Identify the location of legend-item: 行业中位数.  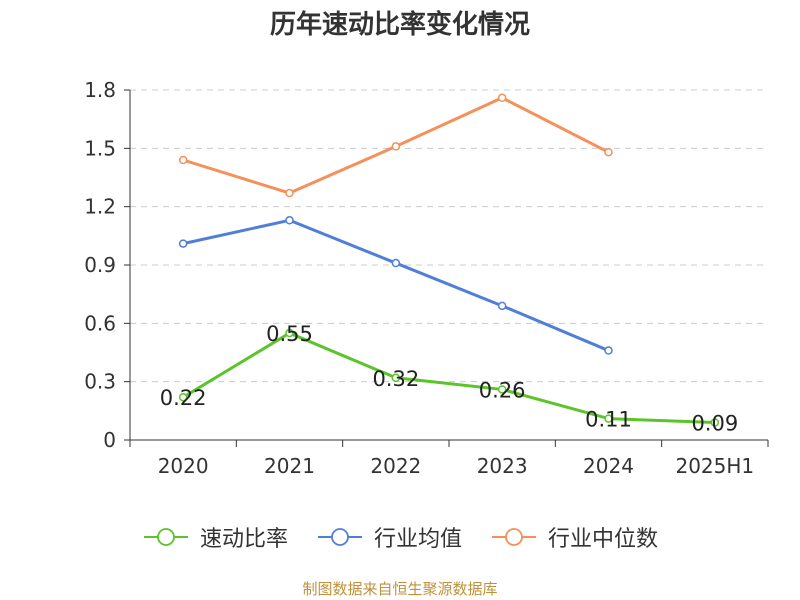
(574, 537).